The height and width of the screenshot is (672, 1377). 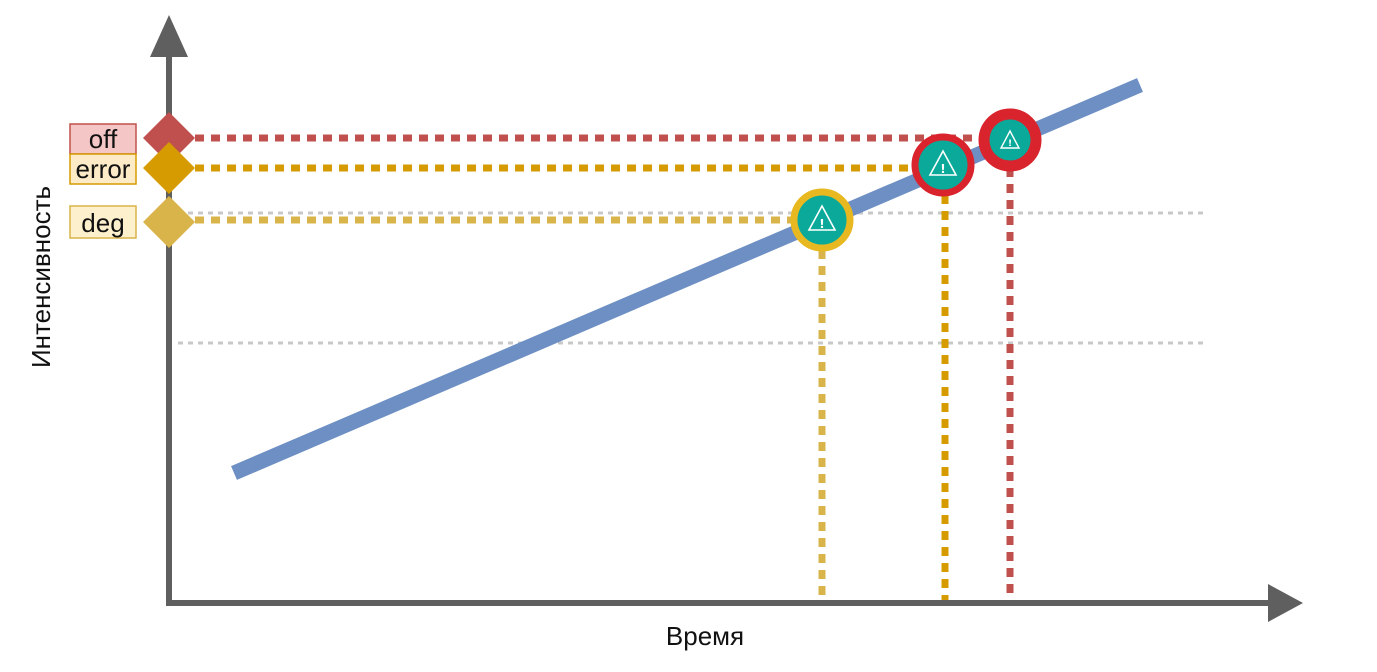 What do you see at coordinates (41, 277) in the screenshot?
I see `y-axis-title: Интенсивность` at bounding box center [41, 277].